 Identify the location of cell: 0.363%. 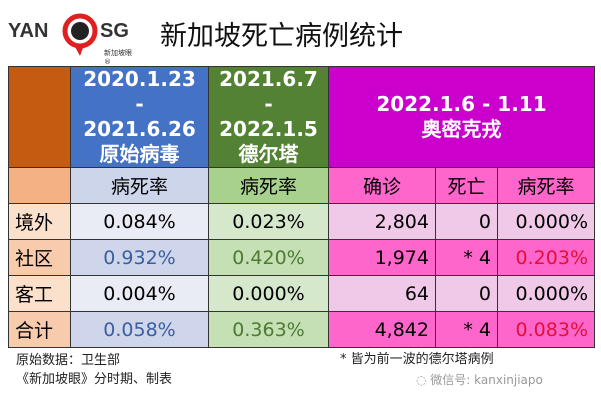
(268, 329).